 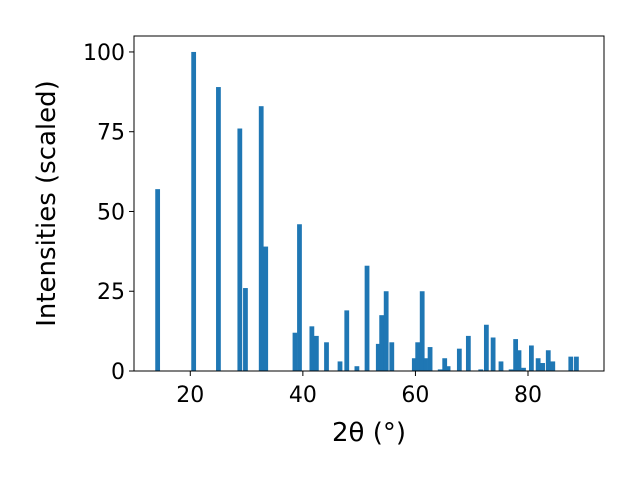 What do you see at coordinates (111, 292) in the screenshot?
I see `y-tick-label: 25` at bounding box center [111, 292].